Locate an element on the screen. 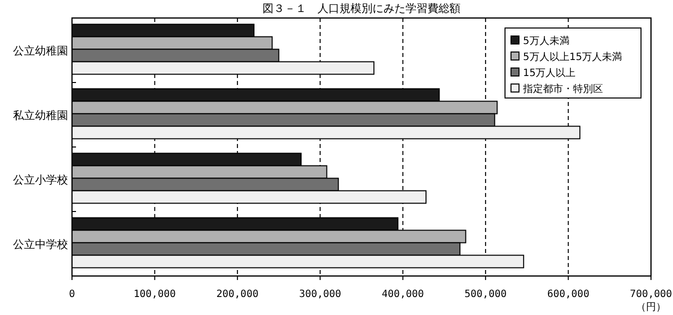  legend-label: 5万人以上15万人未満 is located at coordinates (572, 57).